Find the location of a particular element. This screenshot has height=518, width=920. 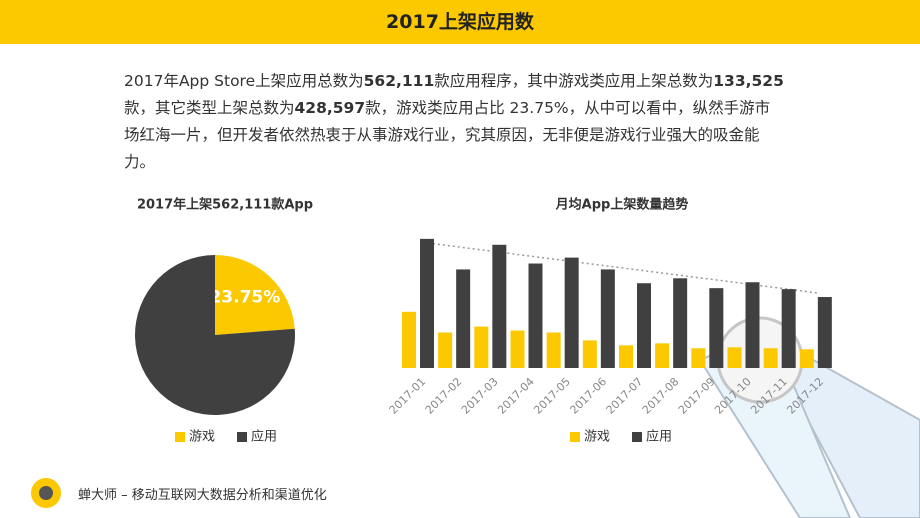

x-tick-label: 2017-04 is located at coordinates (516, 396).